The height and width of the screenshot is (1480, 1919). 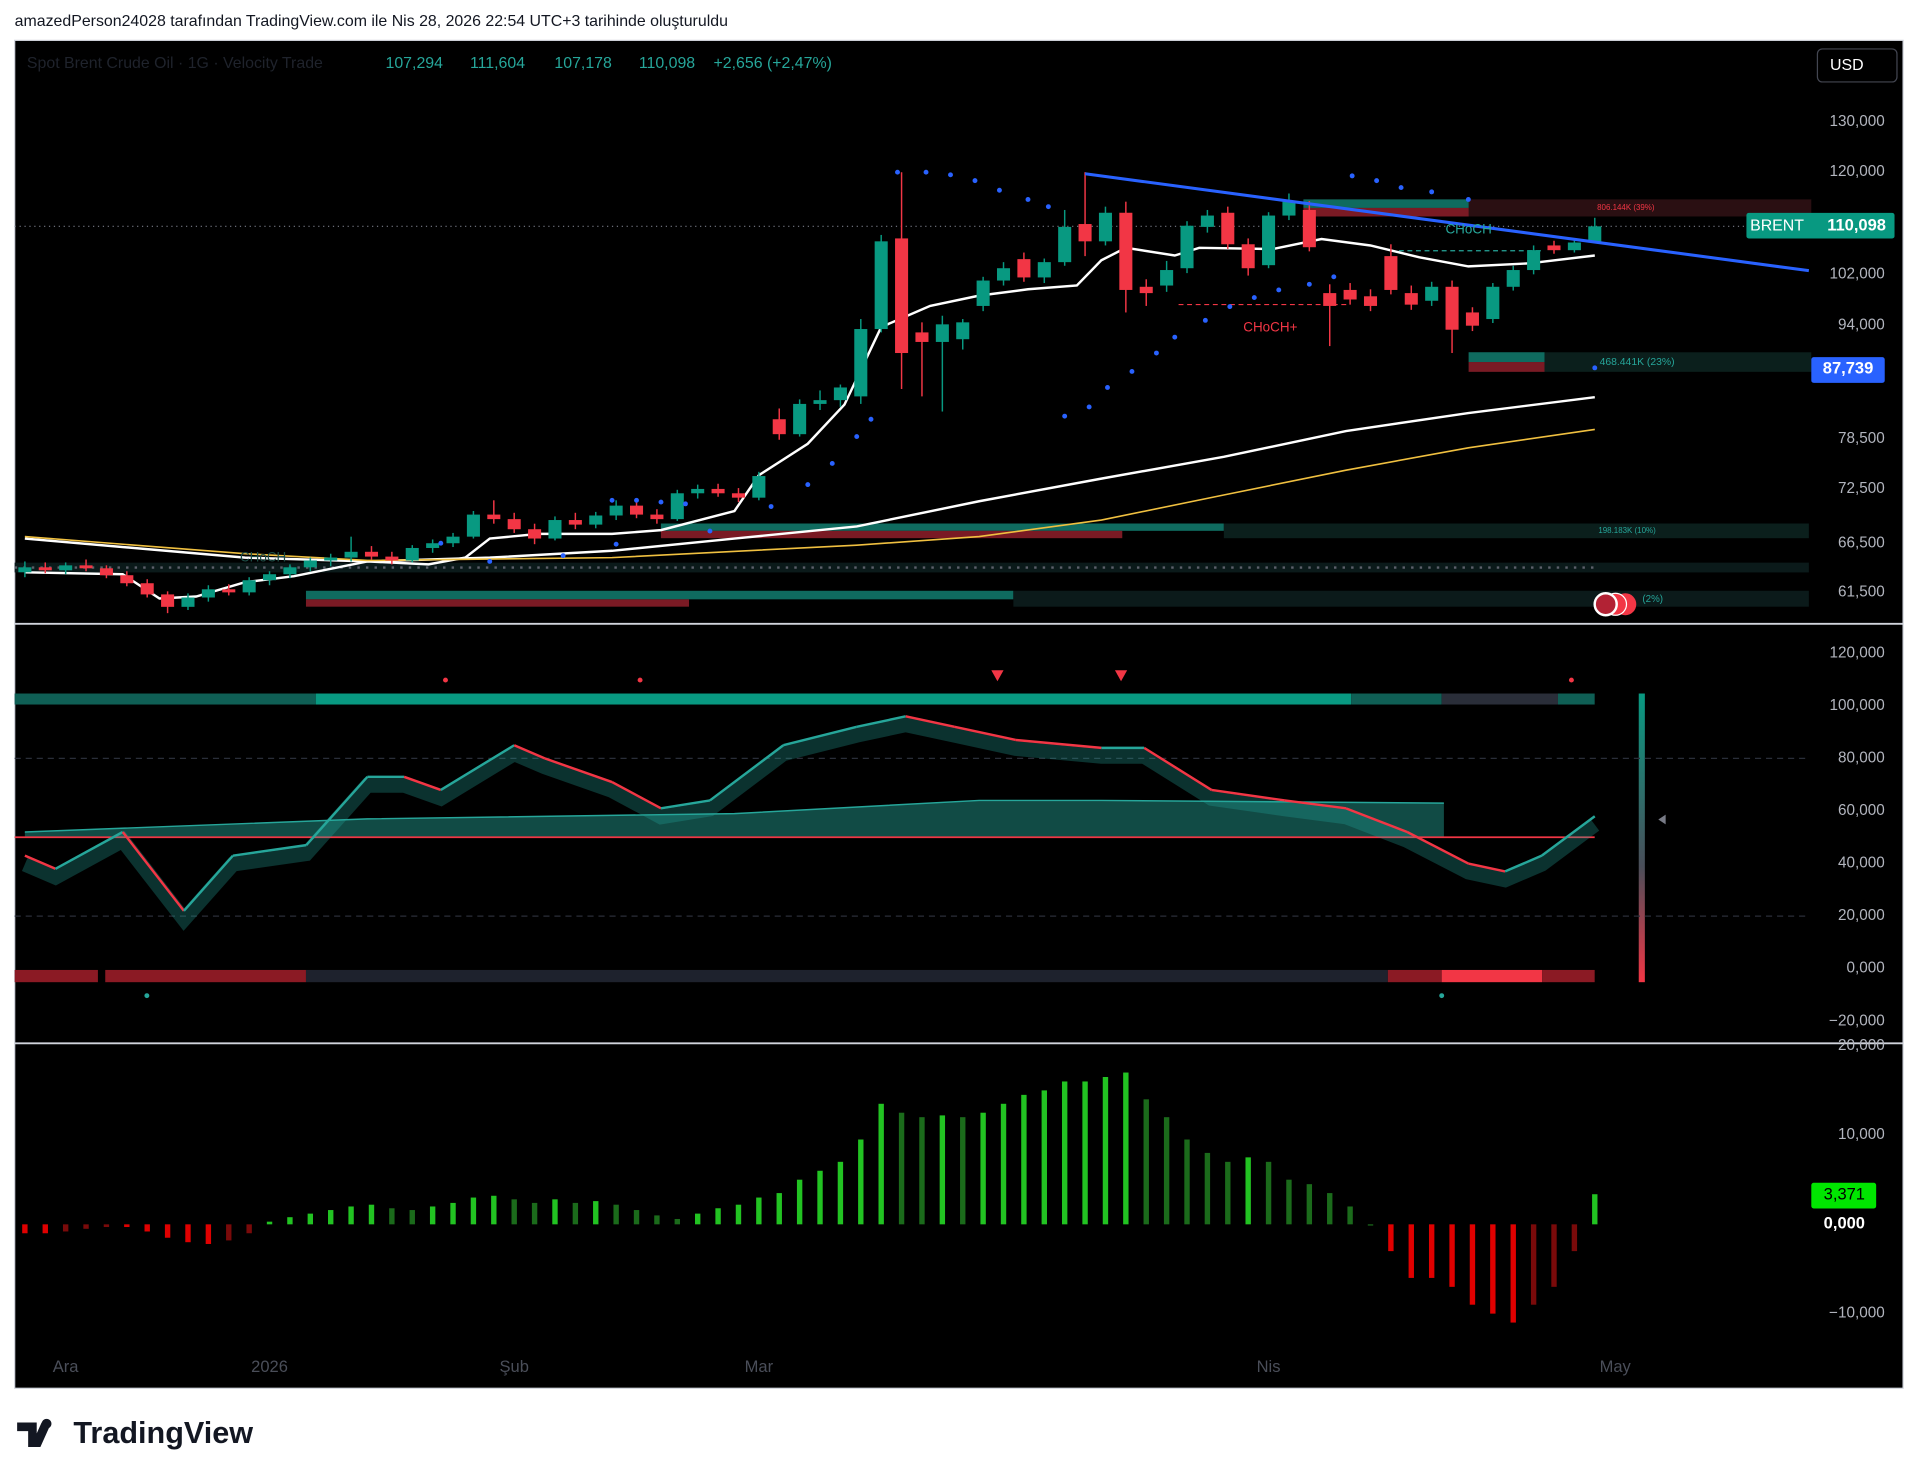 What do you see at coordinates (1820, 225) in the screenshot?
I see `symbol-price-box` at bounding box center [1820, 225].